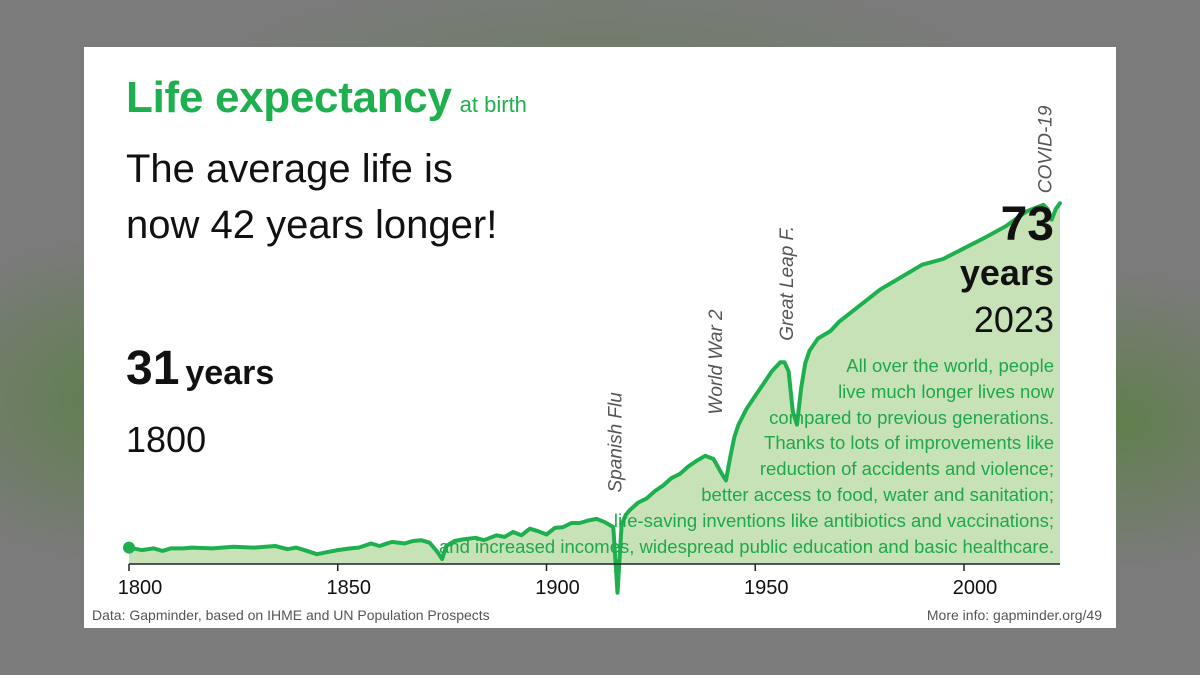 The image size is (1200, 675). I want to click on event-annotation: Spanish Flu, so click(616, 442).